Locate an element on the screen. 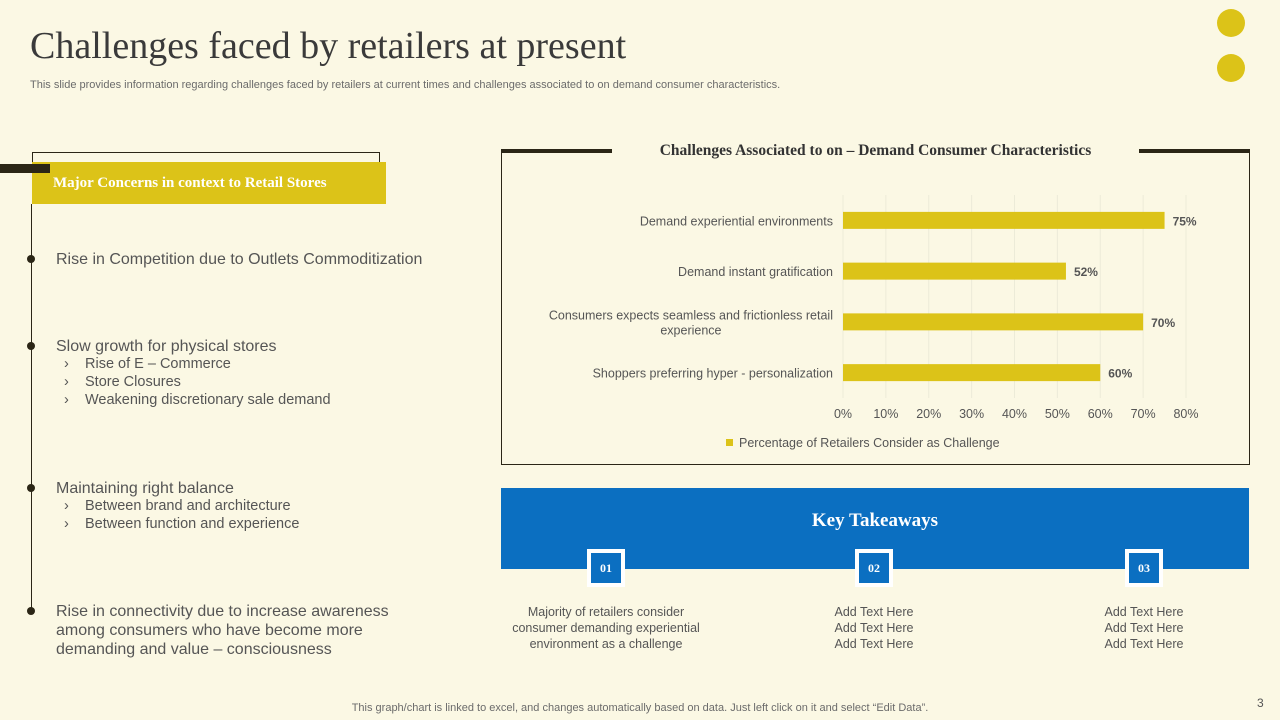 The image size is (1280, 720). legend-swatch is located at coordinates (729, 442).